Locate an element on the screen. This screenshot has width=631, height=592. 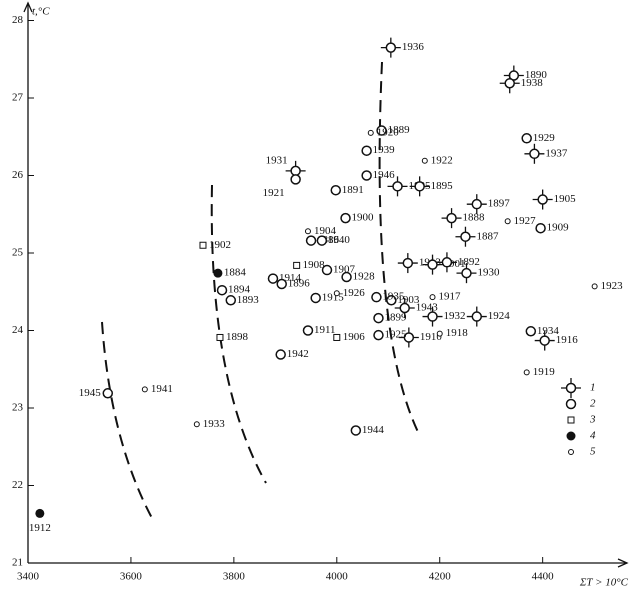
point-label: 1933 is located at coordinates (214, 424).